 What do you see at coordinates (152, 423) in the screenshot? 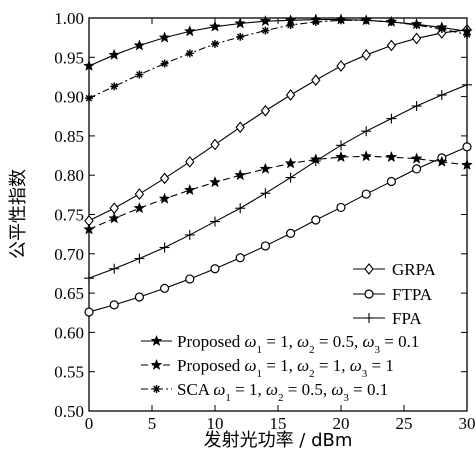
I see `x-tick-label: 5` at bounding box center [152, 423].